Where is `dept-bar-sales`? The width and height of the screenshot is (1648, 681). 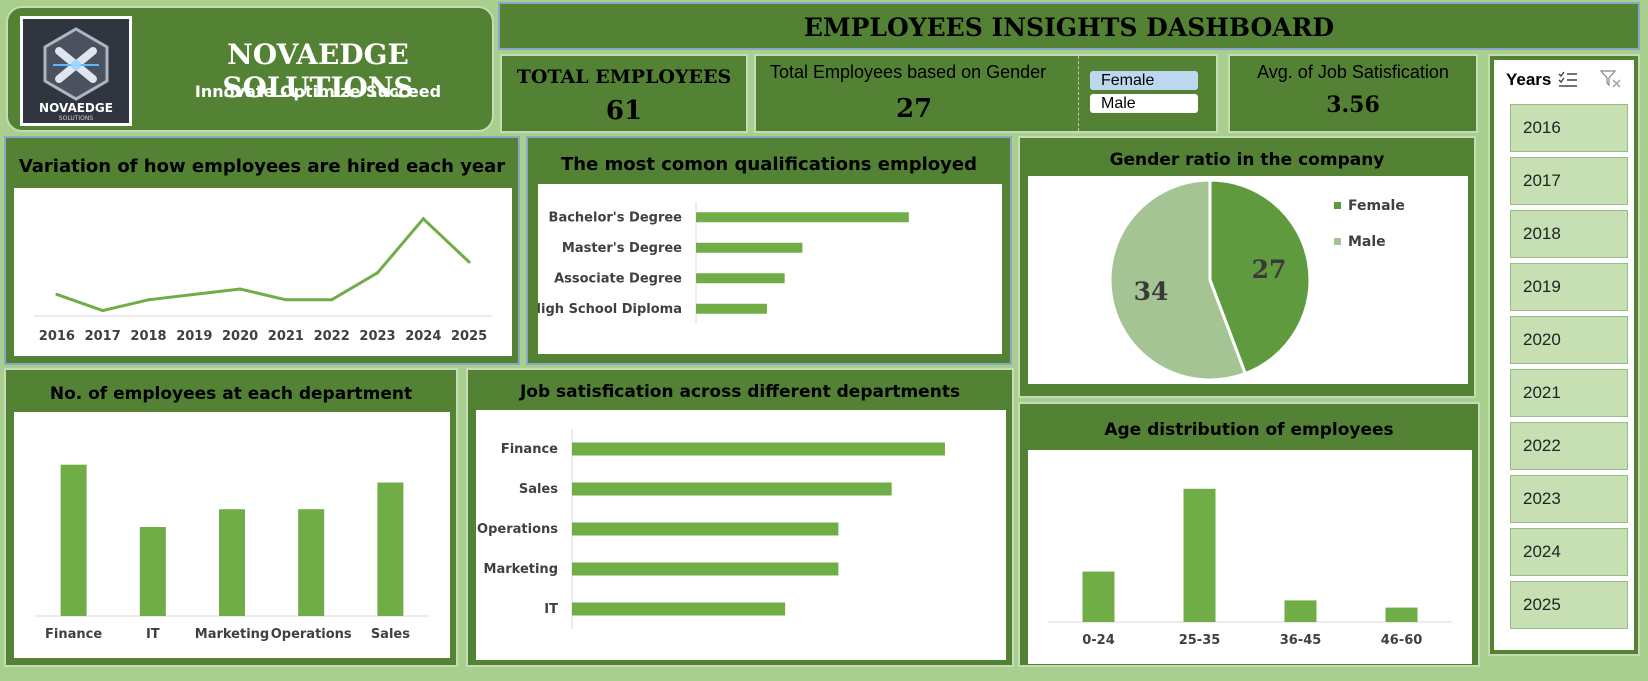 dept-bar-sales is located at coordinates (390, 549).